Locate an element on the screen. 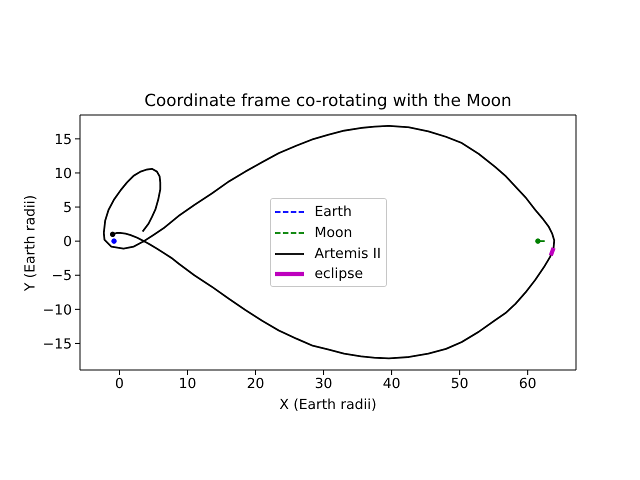 This screenshot has height=480, width=640. y-axis-title: Y (Earth radii) is located at coordinates (30, 243).